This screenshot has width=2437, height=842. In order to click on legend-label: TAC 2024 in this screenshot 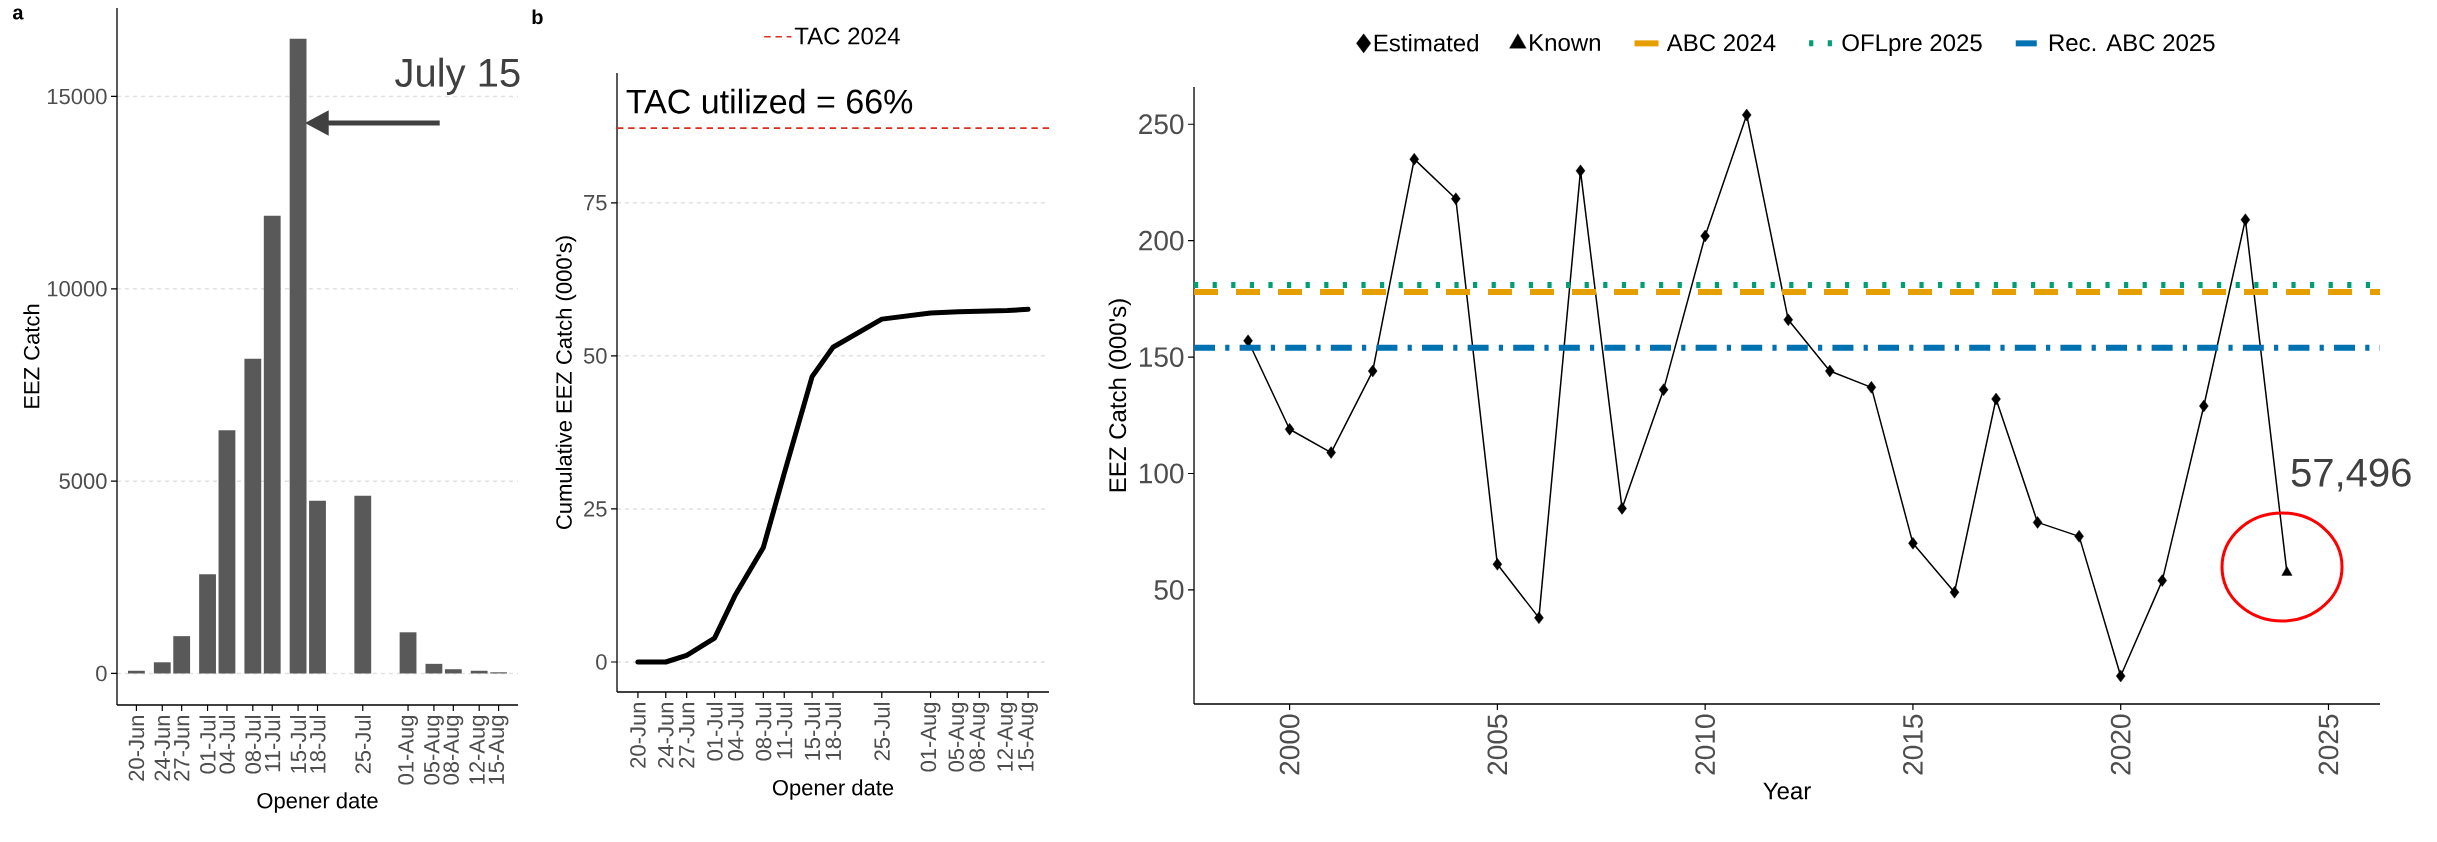, I will do `click(847, 36)`.